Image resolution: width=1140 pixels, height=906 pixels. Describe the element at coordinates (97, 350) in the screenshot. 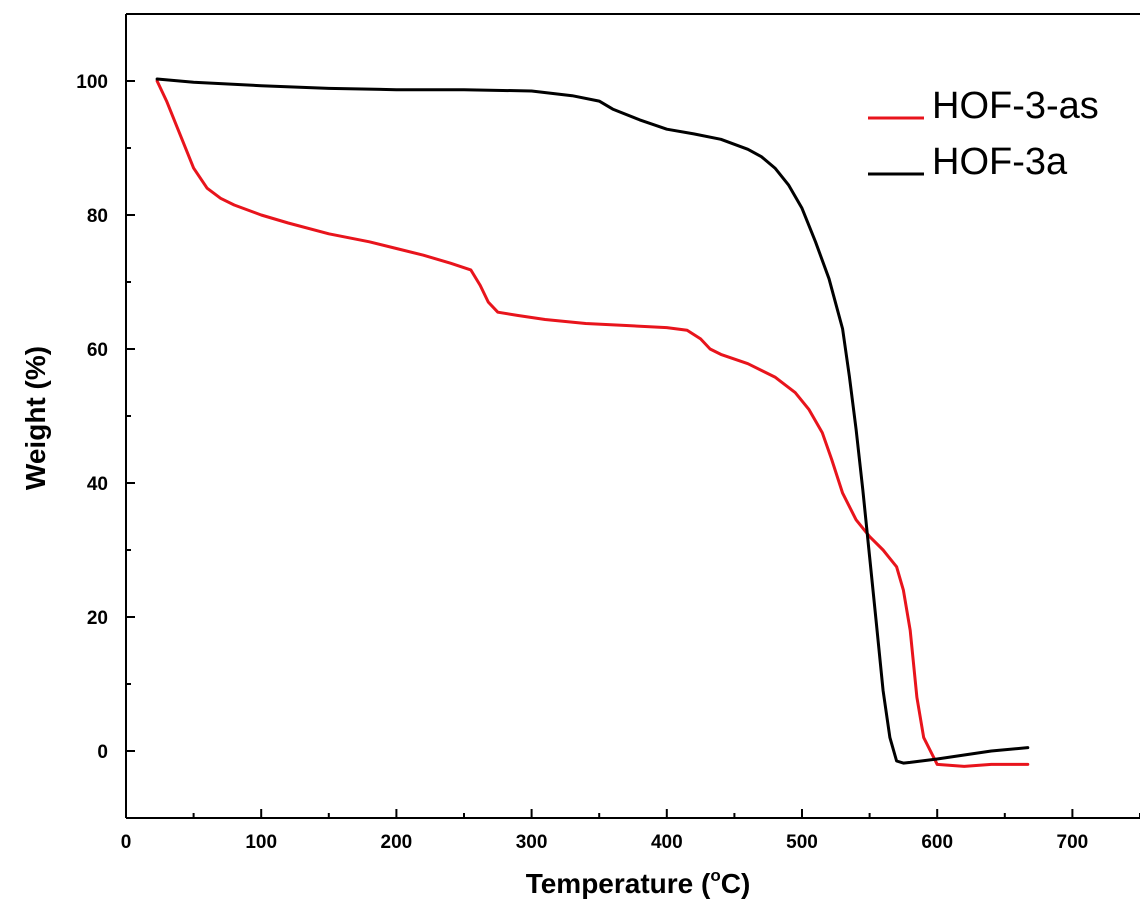

I see `y-tick-label: 60` at that location.